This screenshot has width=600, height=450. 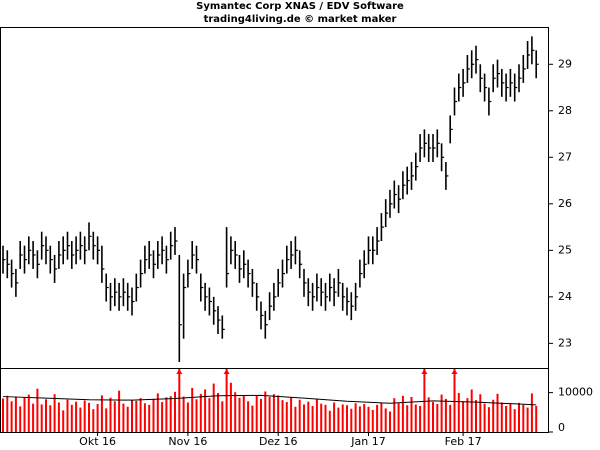 What do you see at coordinates (565, 63) in the screenshot?
I see `y-tick-label: 29` at bounding box center [565, 63].